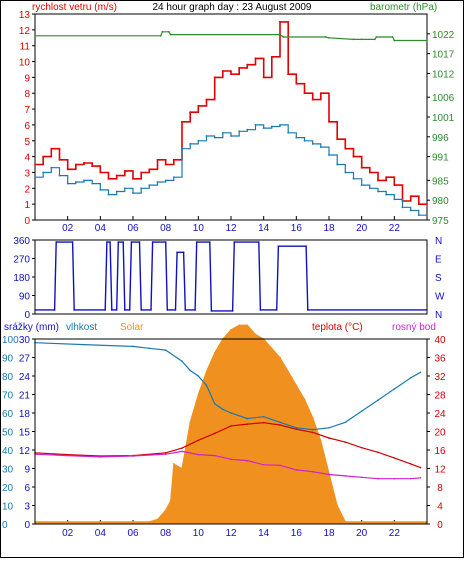  I want to click on humidity-tick-label: 60, so click(8, 414).